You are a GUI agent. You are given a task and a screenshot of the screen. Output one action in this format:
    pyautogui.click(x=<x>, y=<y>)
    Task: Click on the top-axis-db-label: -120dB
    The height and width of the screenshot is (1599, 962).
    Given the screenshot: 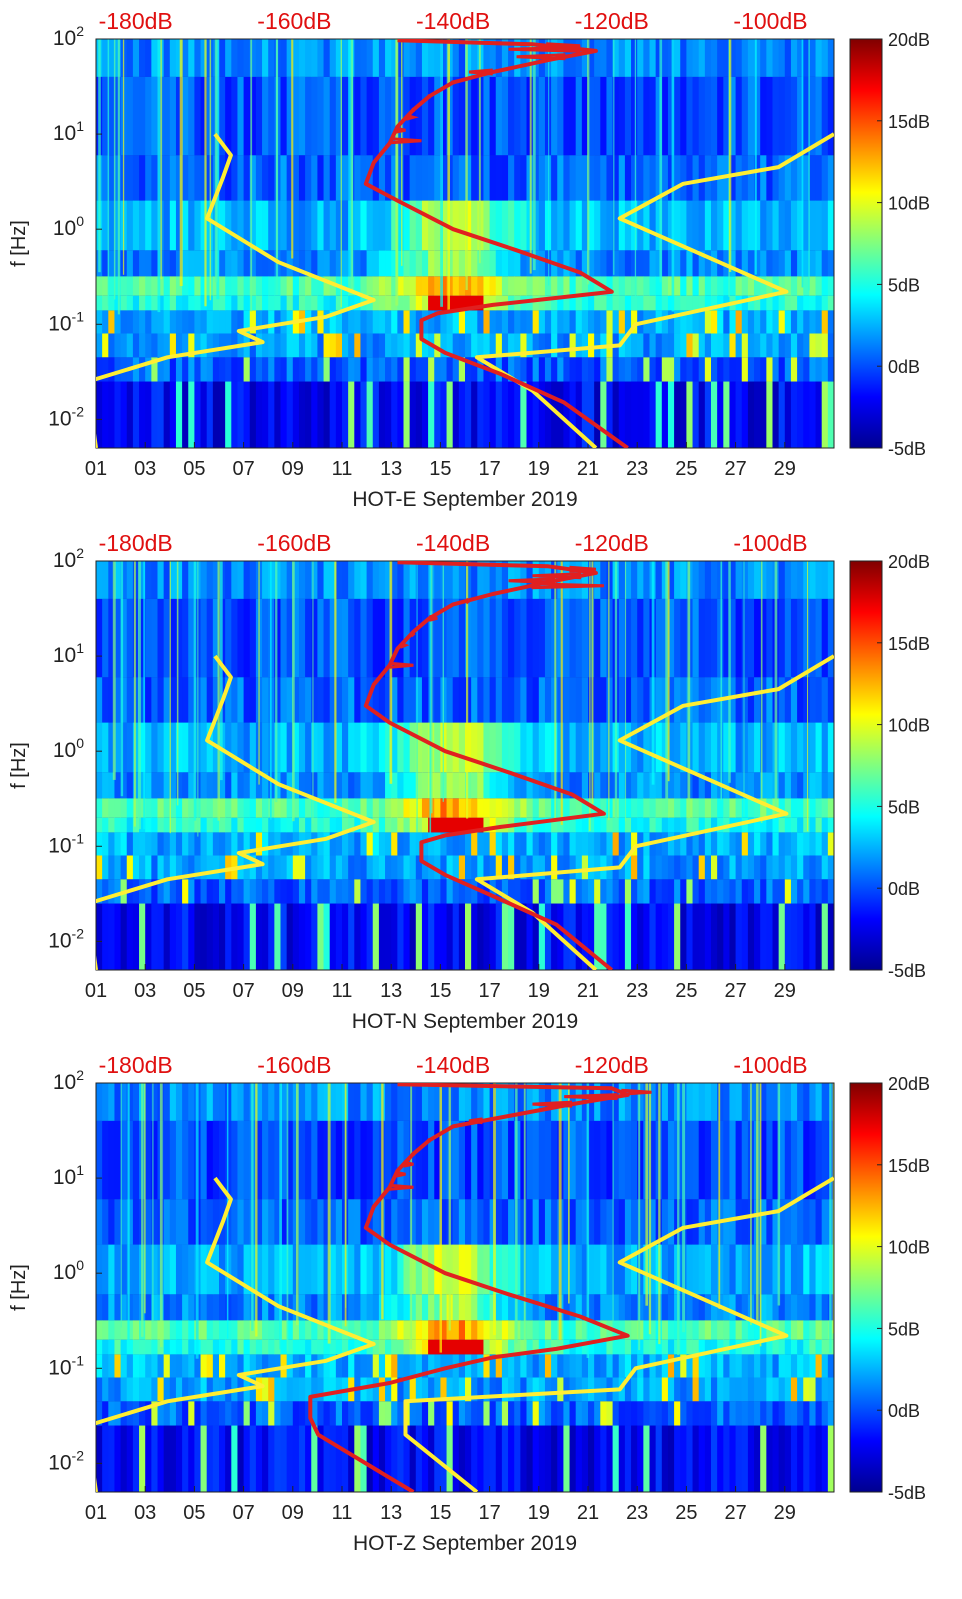 What is the action you would take?
    pyautogui.click(x=612, y=1065)
    